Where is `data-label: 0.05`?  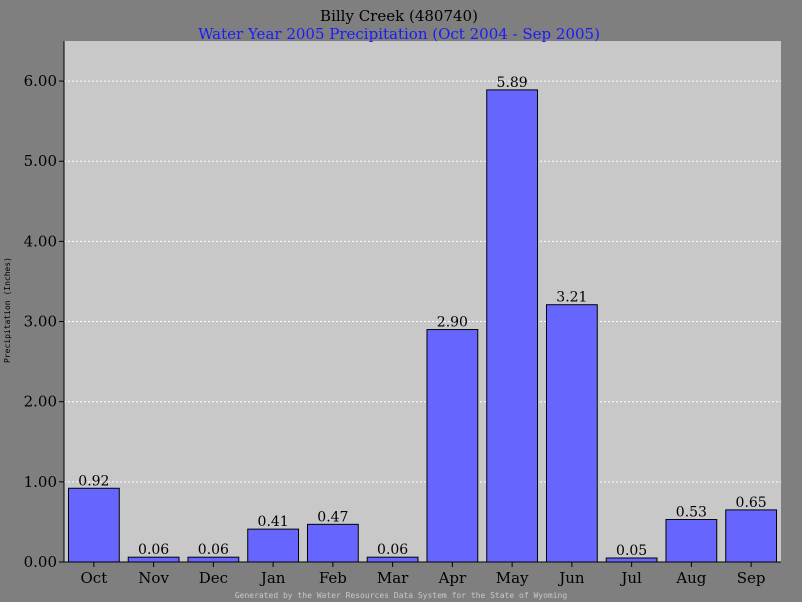 data-label: 0.05 is located at coordinates (631, 551).